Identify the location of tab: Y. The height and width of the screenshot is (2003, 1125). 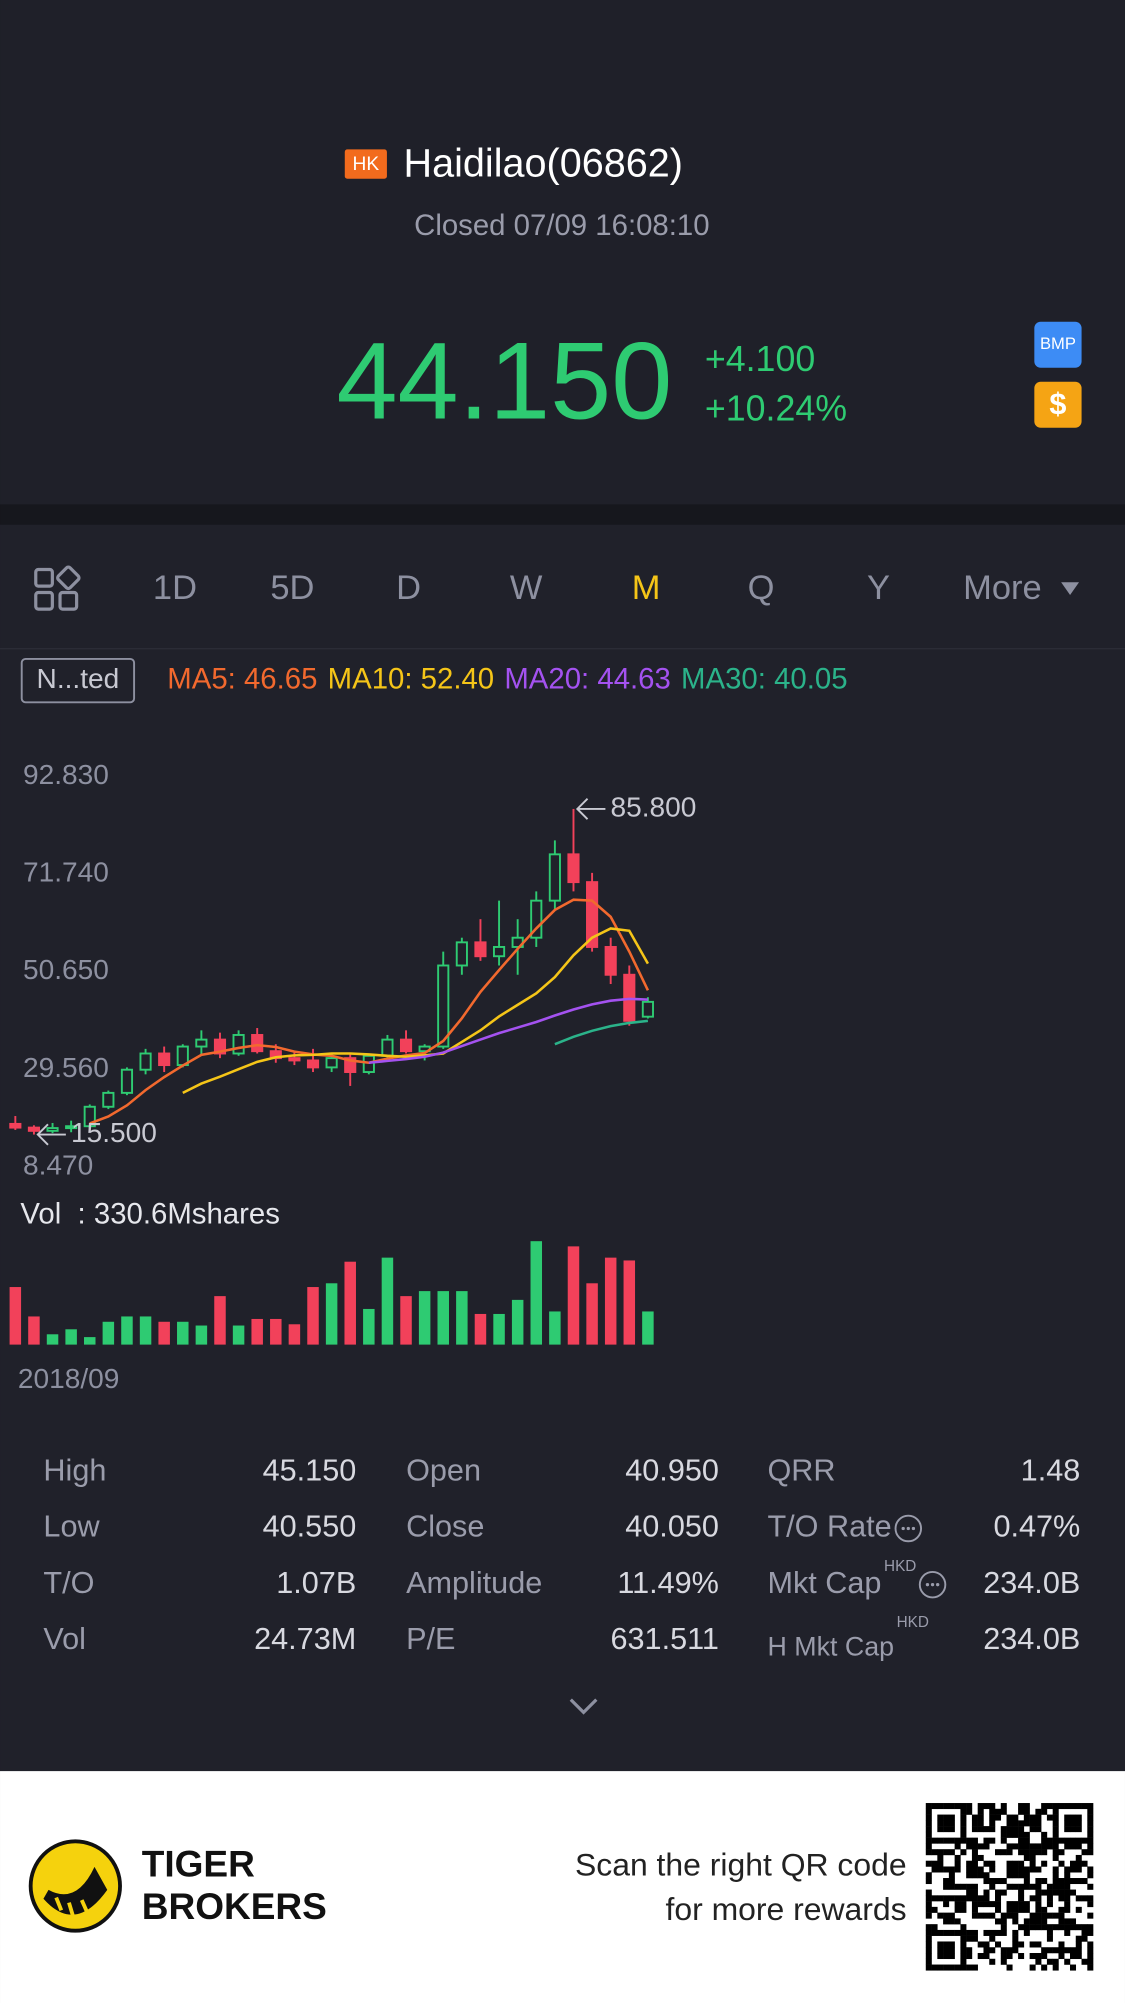
(878, 588).